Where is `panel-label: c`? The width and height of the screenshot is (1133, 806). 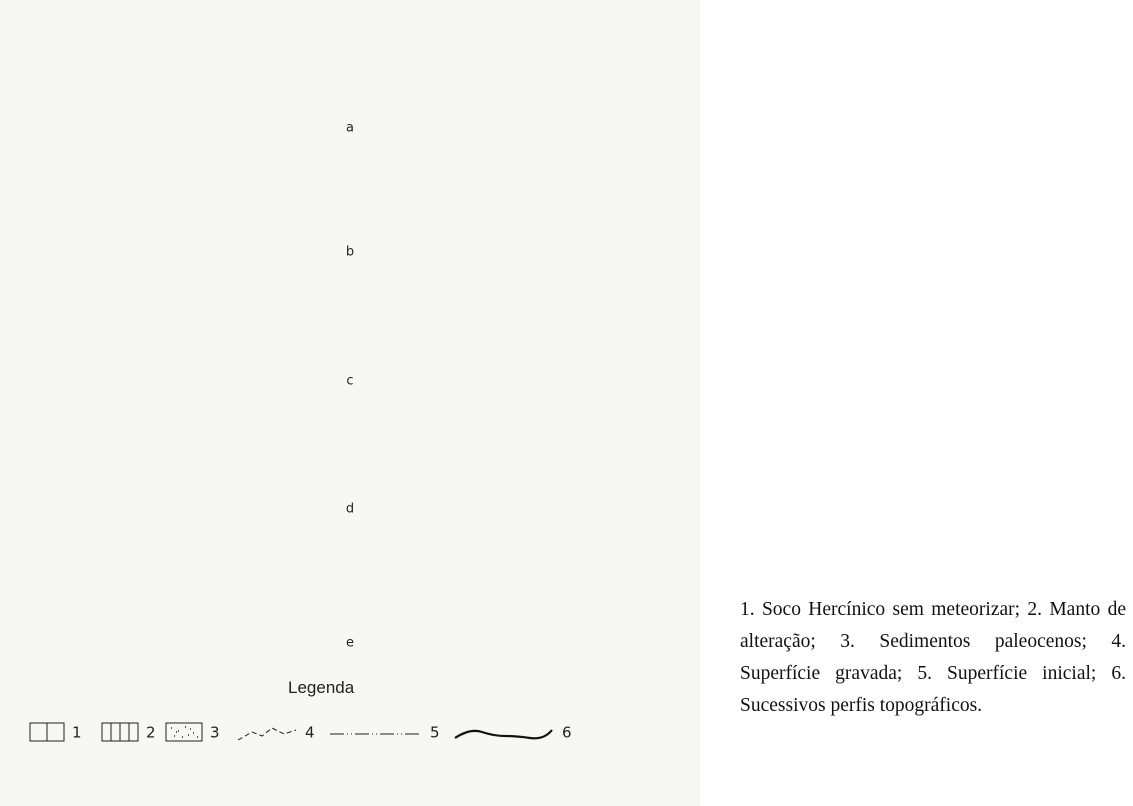 panel-label: c is located at coordinates (349, 381).